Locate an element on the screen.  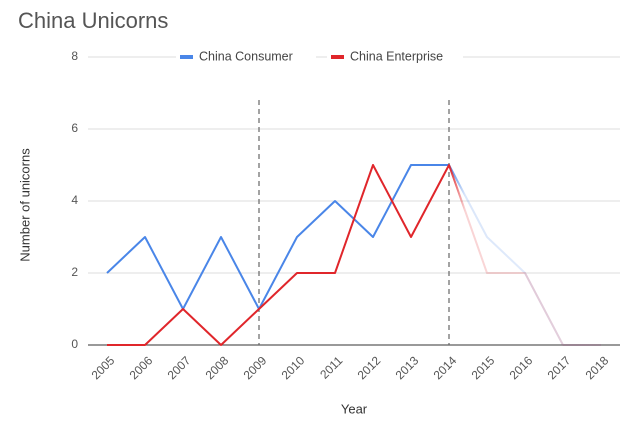
legend-label: China Consumer is located at coordinates (246, 56).